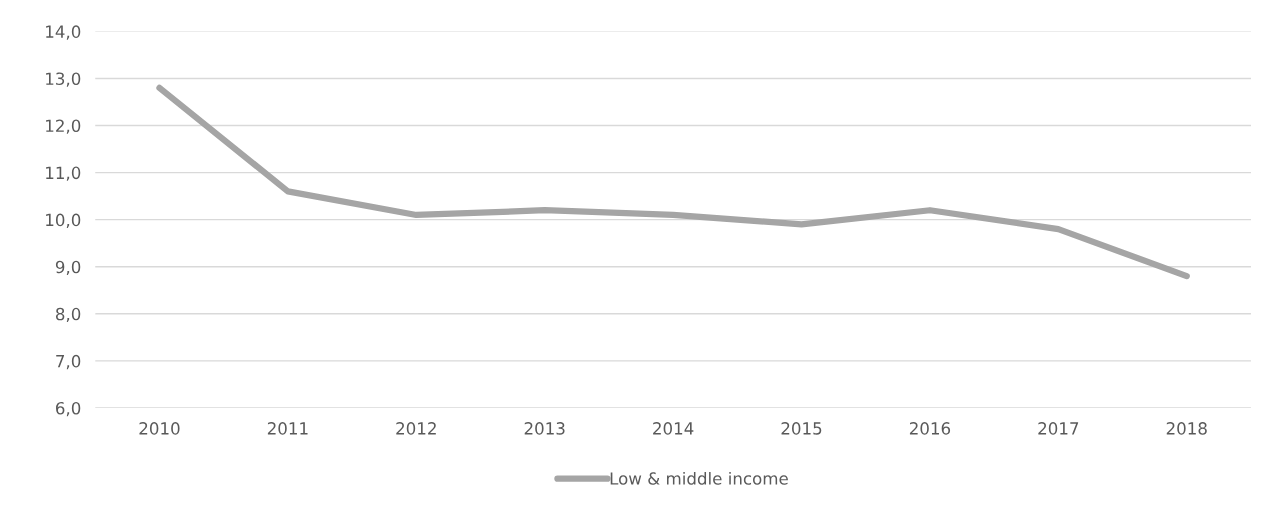  What do you see at coordinates (673, 428) in the screenshot?
I see `x-tick-label: 2014` at bounding box center [673, 428].